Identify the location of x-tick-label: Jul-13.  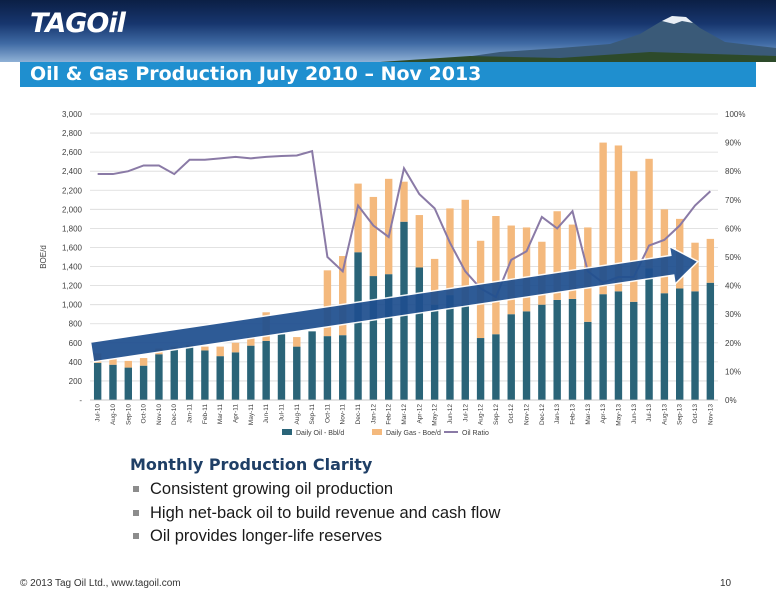
(649, 413).